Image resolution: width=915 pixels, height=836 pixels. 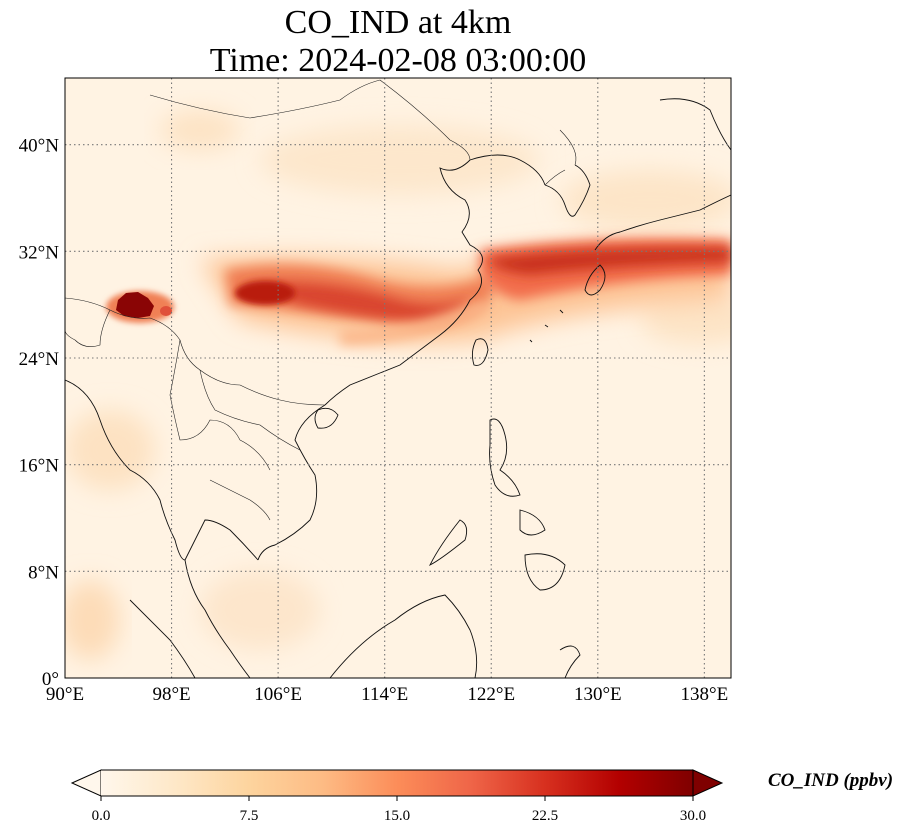 I want to click on y-tick-labels: 0° 8°N 16°N 24°N 32°N 40°N, so click(x=39, y=413).